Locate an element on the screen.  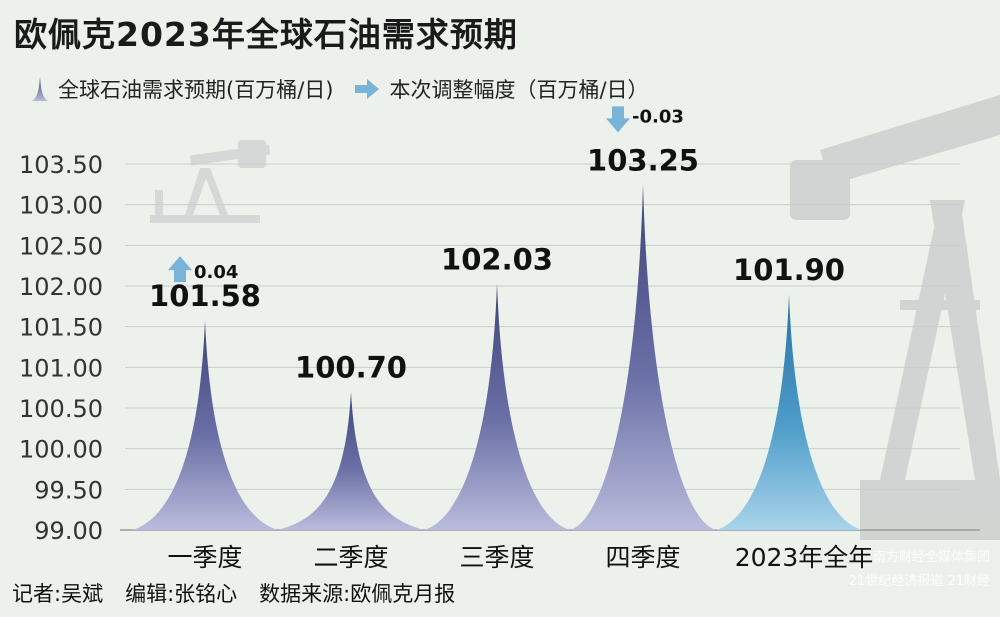
legend-demand: 全球石油需求预期(百万桶/日) is located at coordinates (182, 89).